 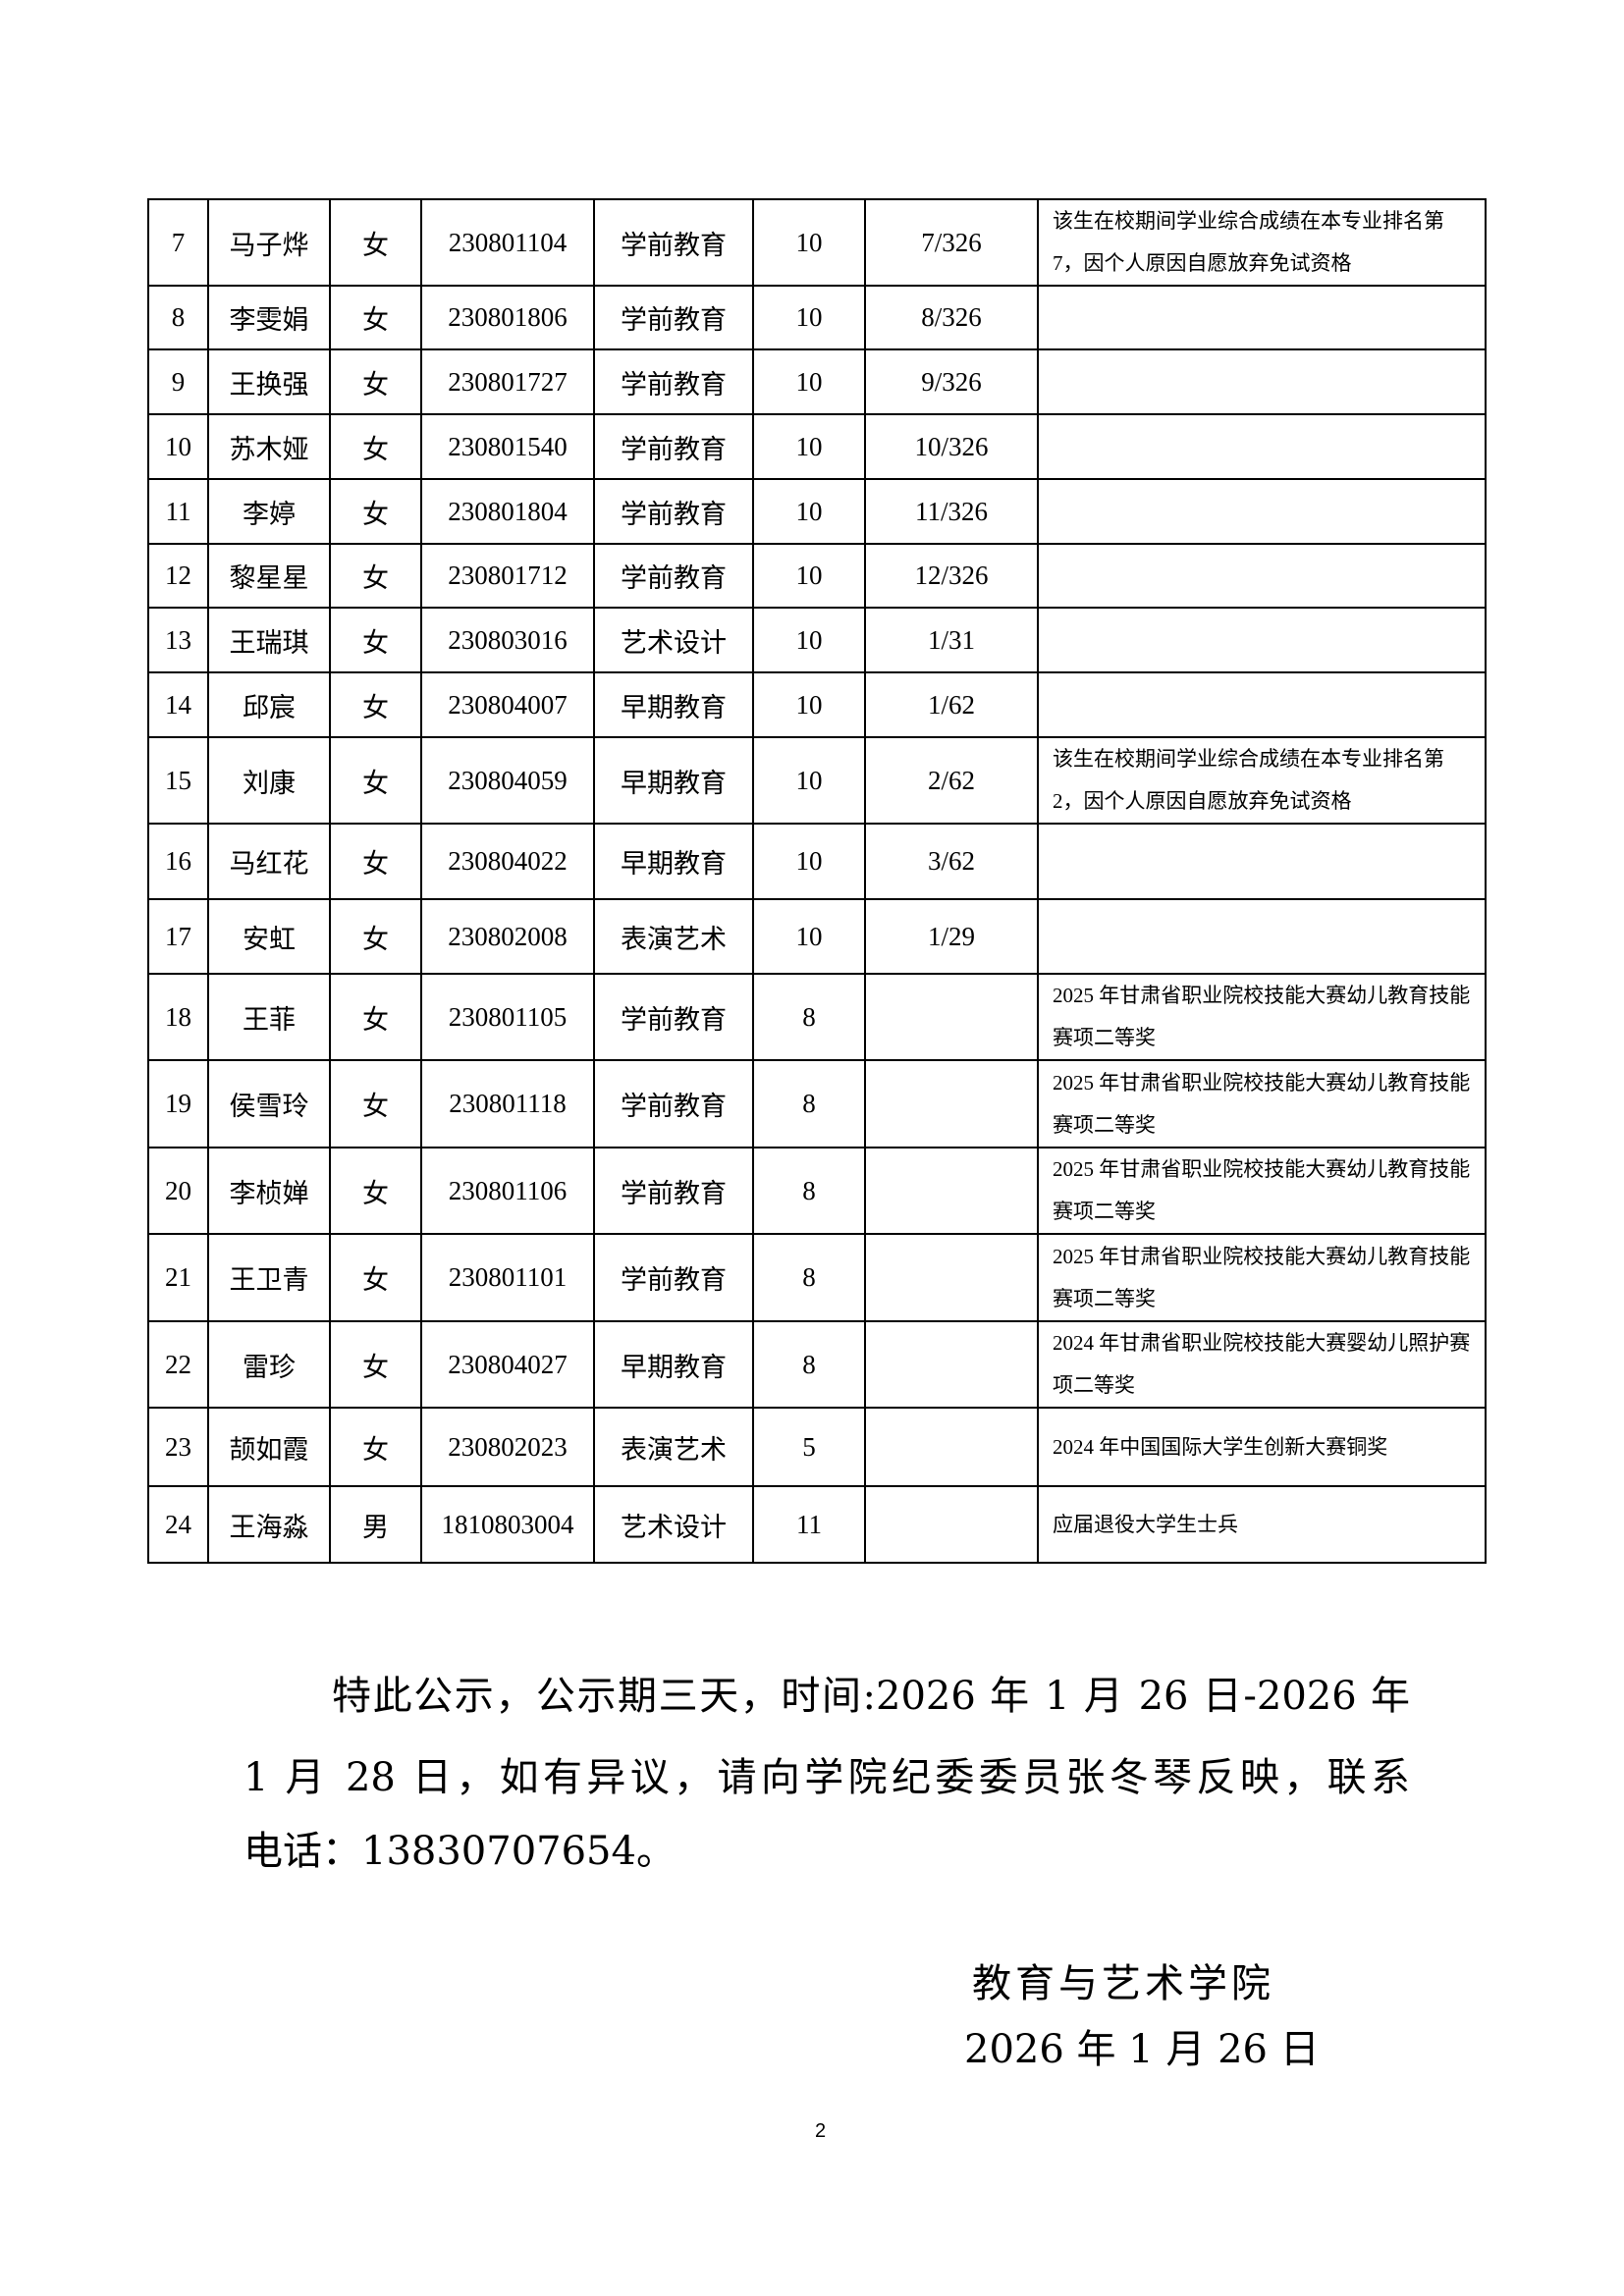 I want to click on cell-name: 雷珍, so click(x=269, y=1364).